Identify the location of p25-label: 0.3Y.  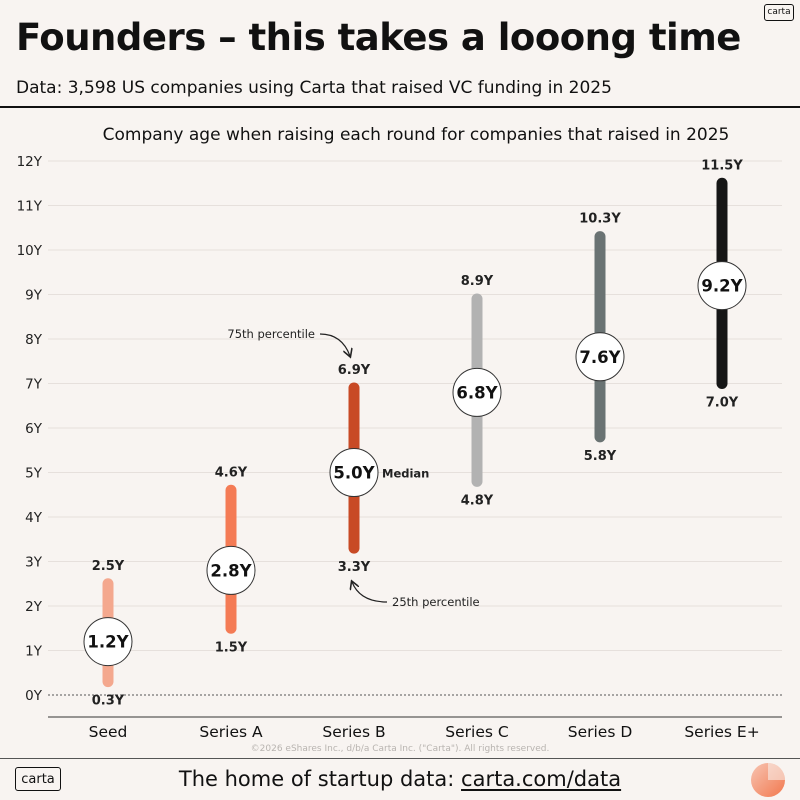
(108, 701).